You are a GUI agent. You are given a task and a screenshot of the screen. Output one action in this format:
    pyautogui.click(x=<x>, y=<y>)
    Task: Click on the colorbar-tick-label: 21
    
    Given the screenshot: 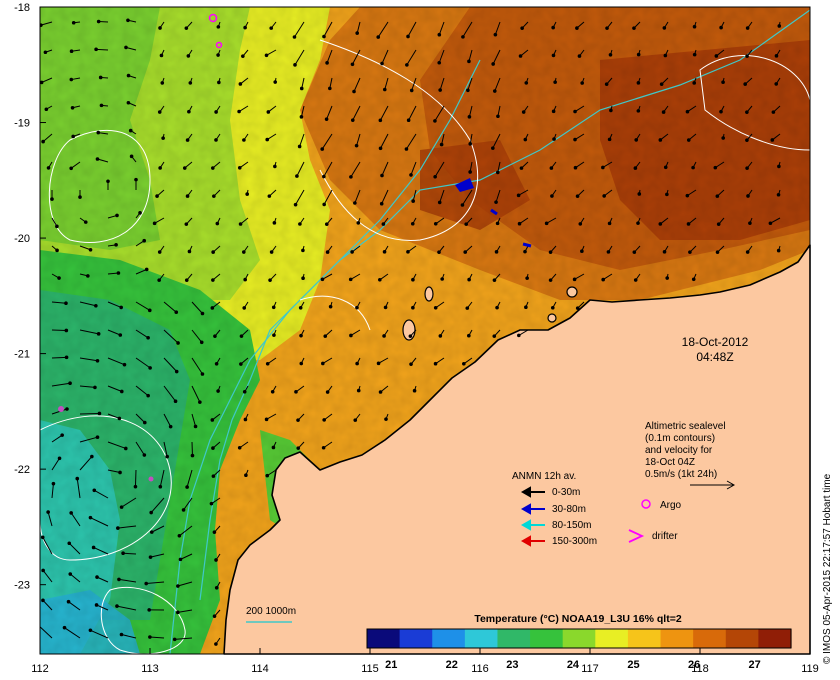 What is the action you would take?
    pyautogui.click(x=391, y=665)
    